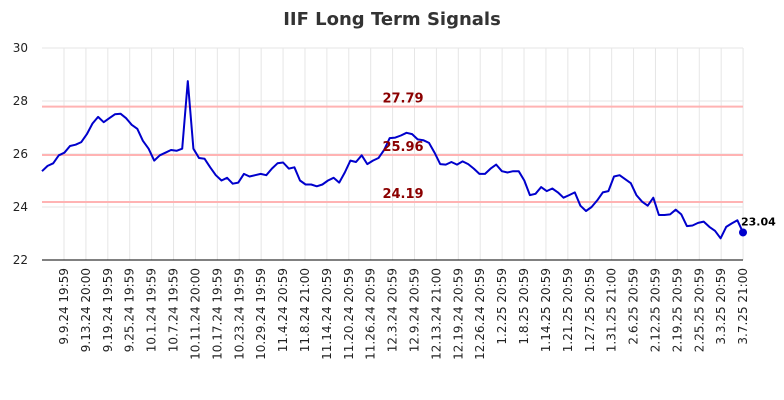 The height and width of the screenshot is (400, 784). What do you see at coordinates (677, 310) in the screenshot?
I see `x-tick-label: 2.19.25 20:59` at bounding box center [677, 310].